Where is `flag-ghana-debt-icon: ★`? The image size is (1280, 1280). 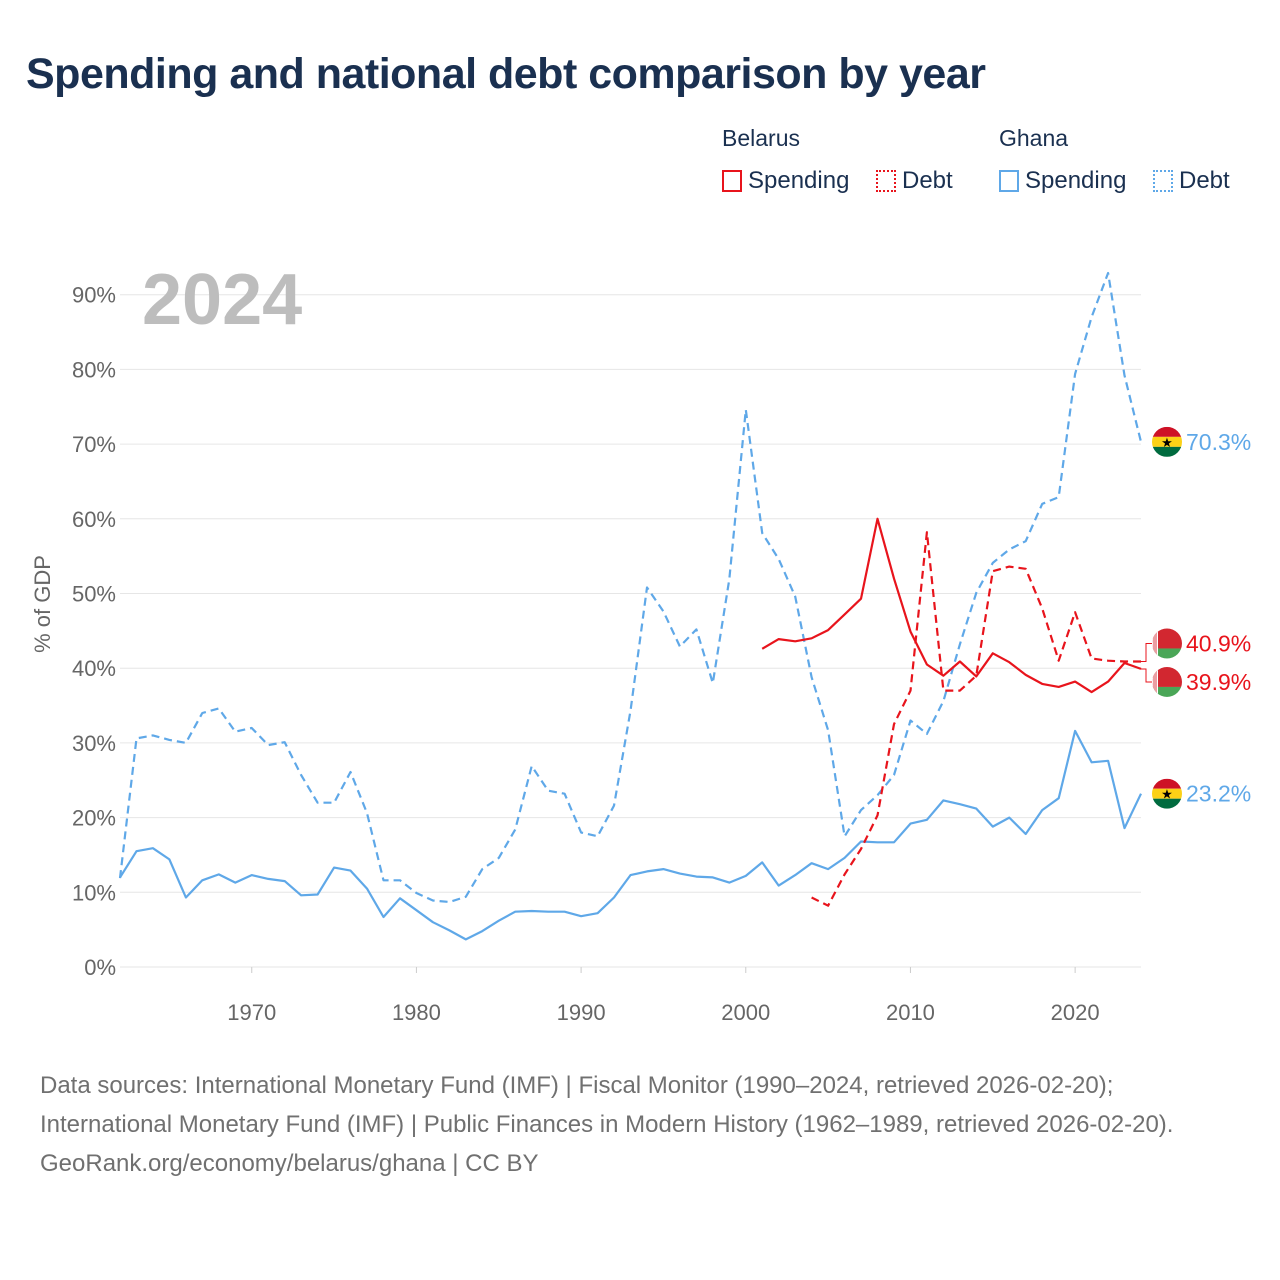 flag-ghana-debt-icon: ★ is located at coordinates (1167, 441).